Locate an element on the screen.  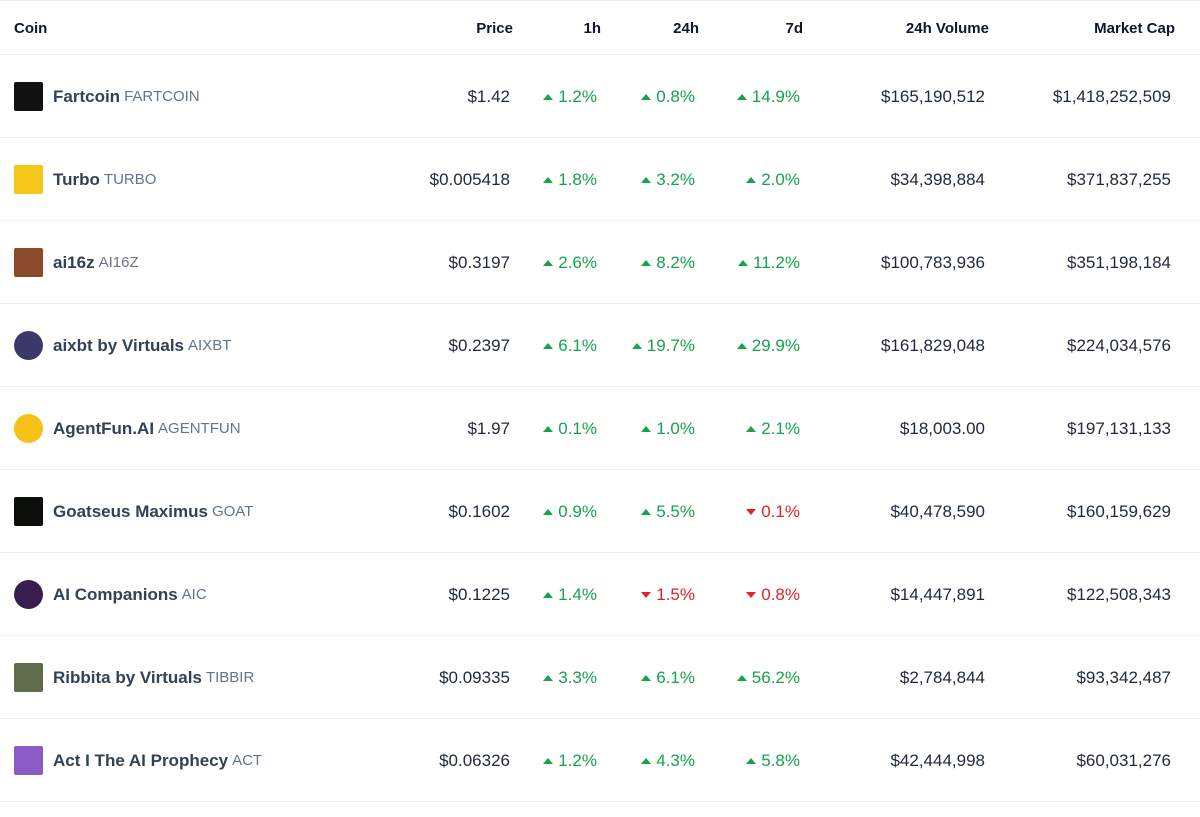
aixbt-logo is located at coordinates (28, 345).